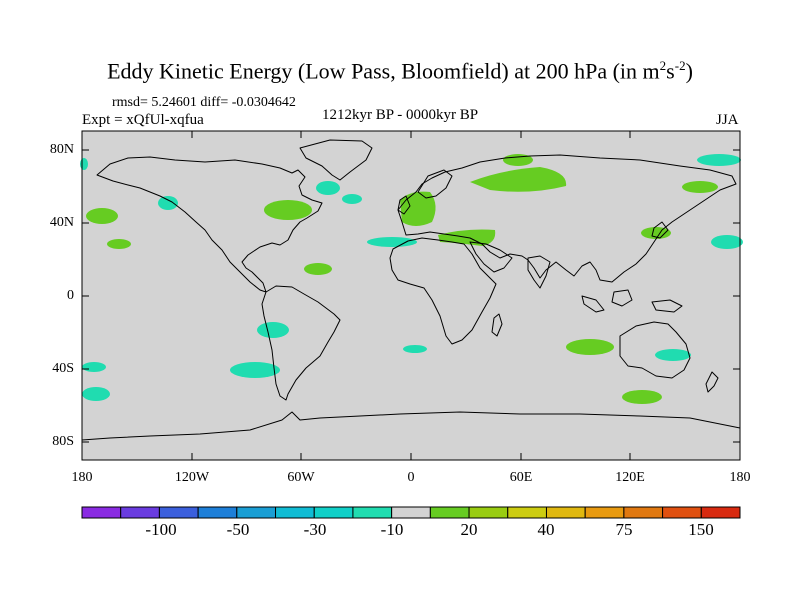 The width and height of the screenshot is (800, 600). I want to click on coastline-south-america, so click(301, 343).